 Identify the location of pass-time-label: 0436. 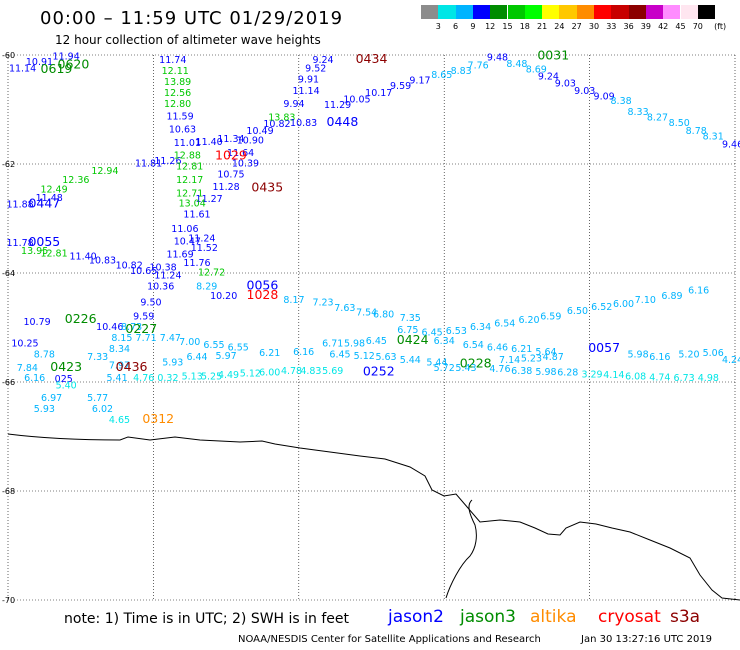
(132, 366).